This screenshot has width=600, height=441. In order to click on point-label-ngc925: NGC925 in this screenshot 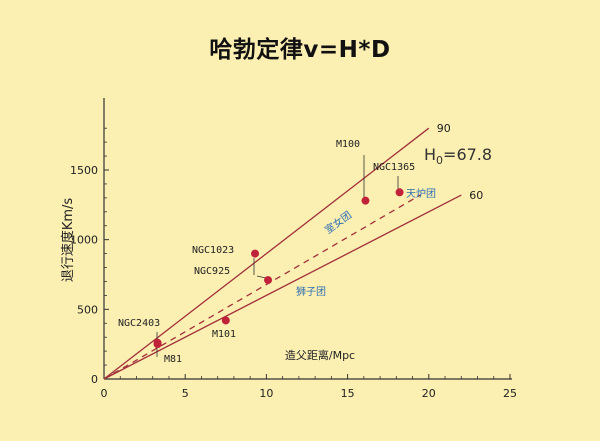, I will do `click(212, 271)`.